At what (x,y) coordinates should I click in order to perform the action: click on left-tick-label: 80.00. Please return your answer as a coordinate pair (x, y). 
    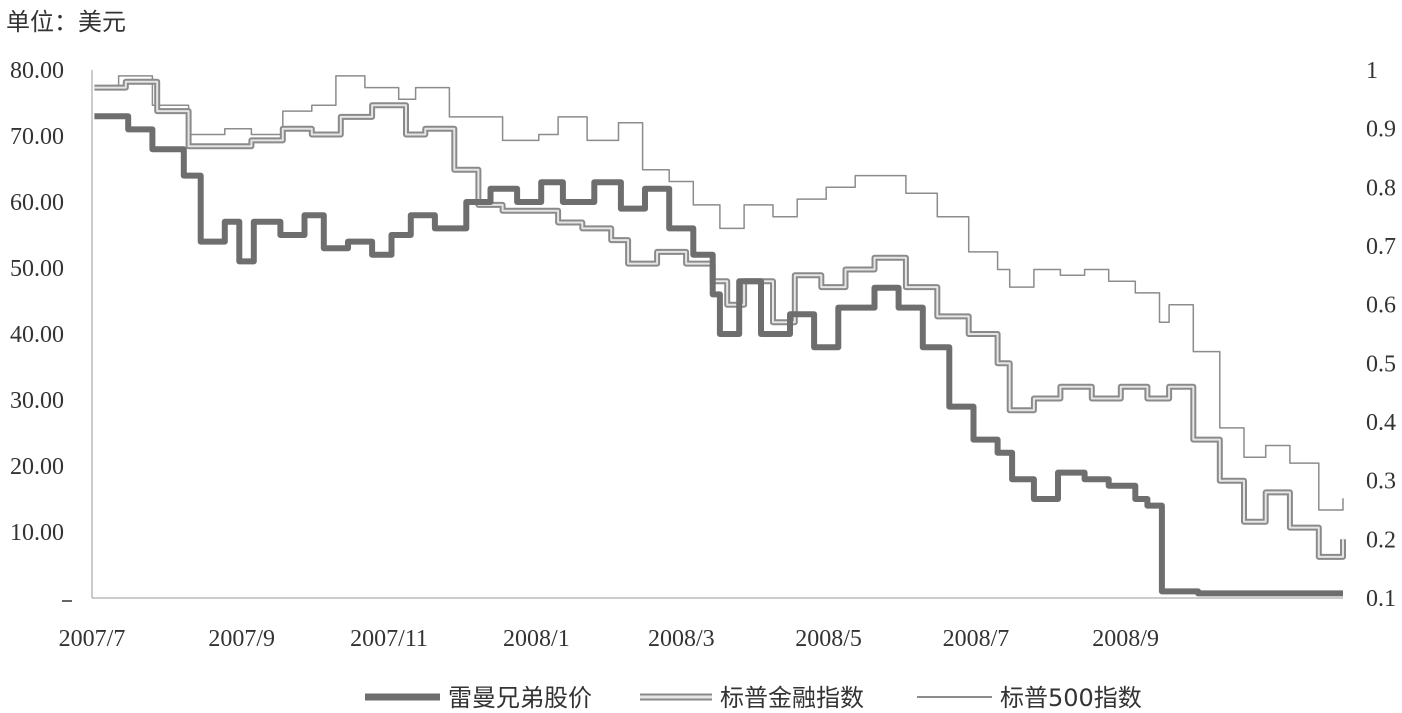
    Looking at the image, I should click on (37, 71).